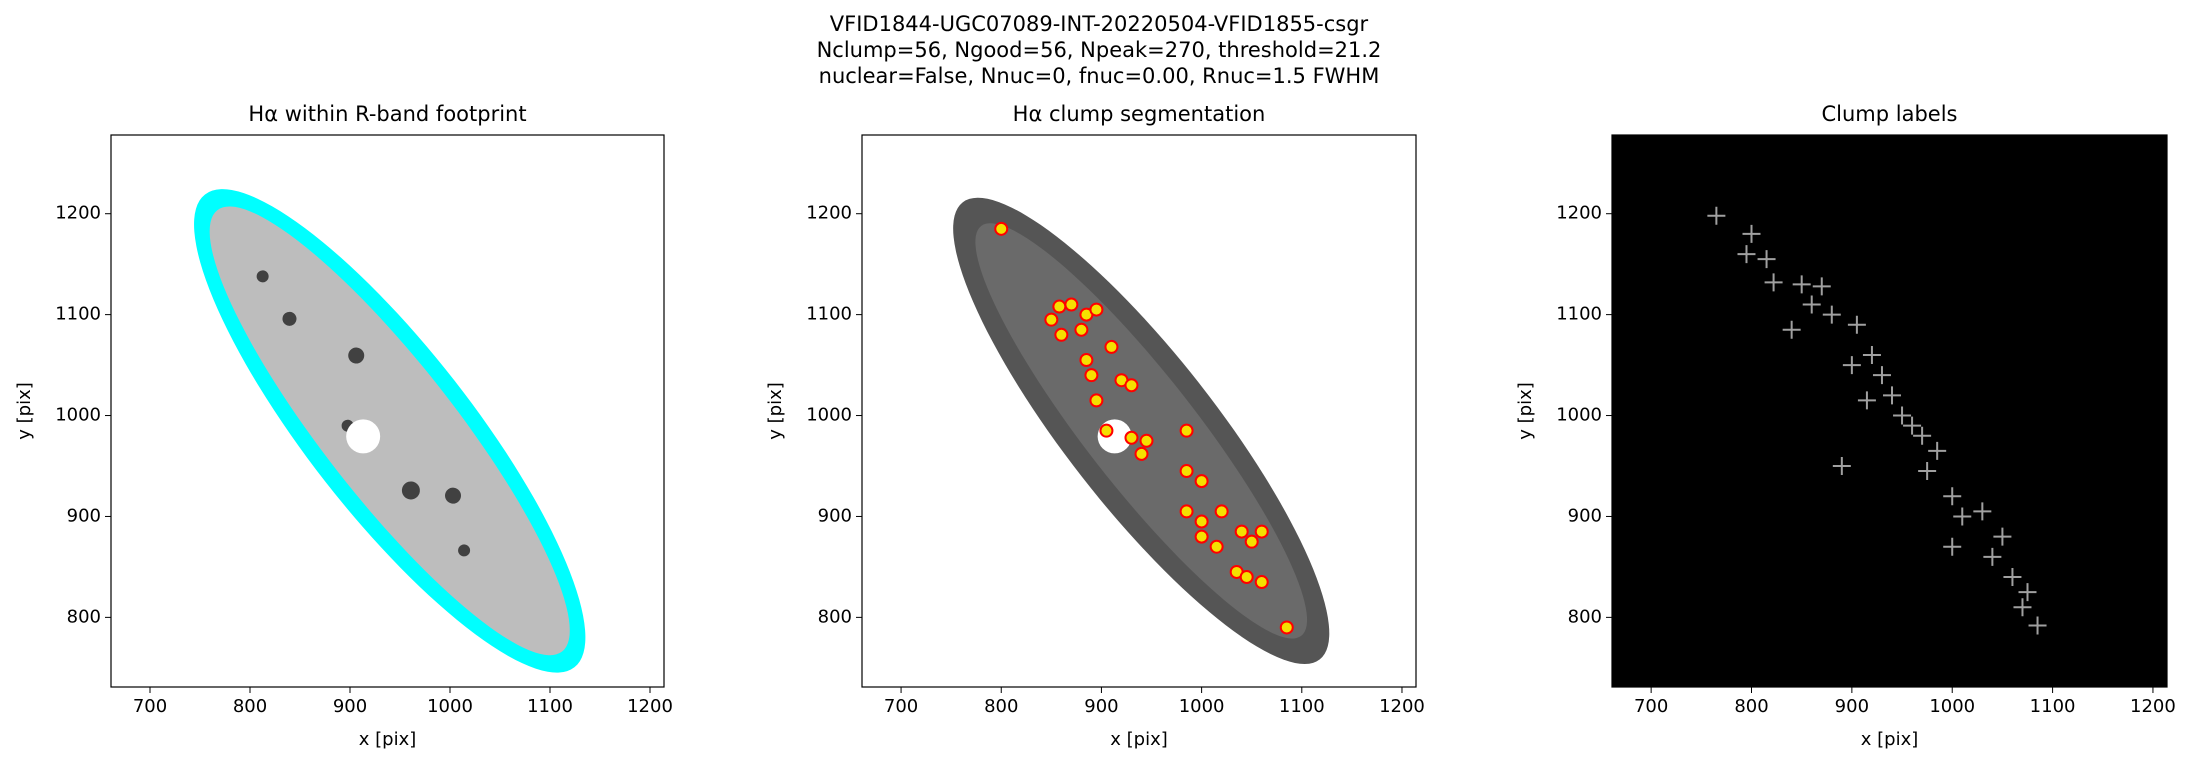 Image resolution: width=2198 pixels, height=767 pixels. Describe the element at coordinates (387, 114) in the screenshot. I see `panel-title: Hα within R-band footprint` at that location.